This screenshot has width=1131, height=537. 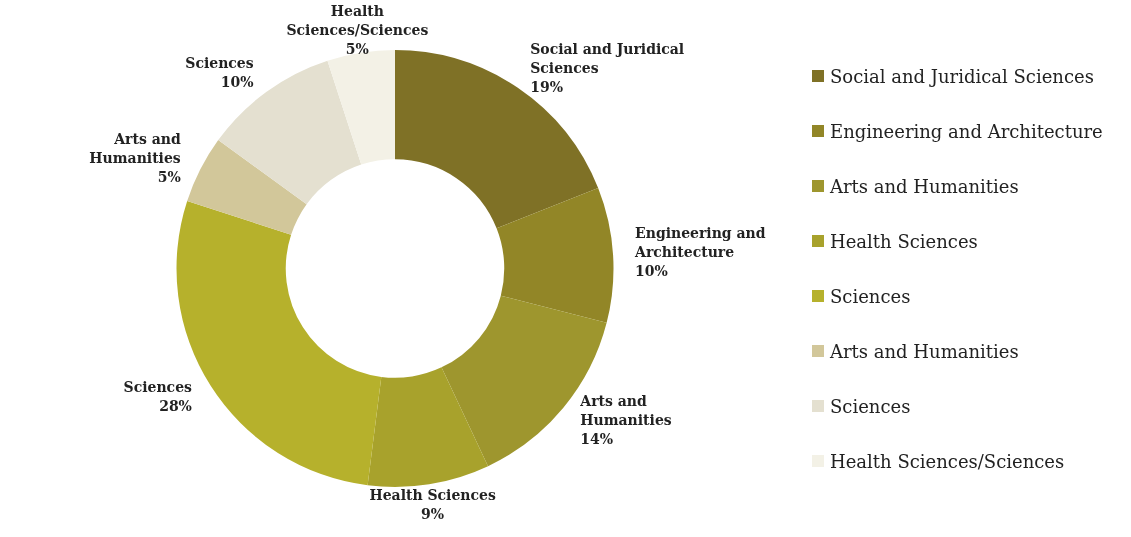 I want to click on data-label: 19%, so click(x=546, y=87).